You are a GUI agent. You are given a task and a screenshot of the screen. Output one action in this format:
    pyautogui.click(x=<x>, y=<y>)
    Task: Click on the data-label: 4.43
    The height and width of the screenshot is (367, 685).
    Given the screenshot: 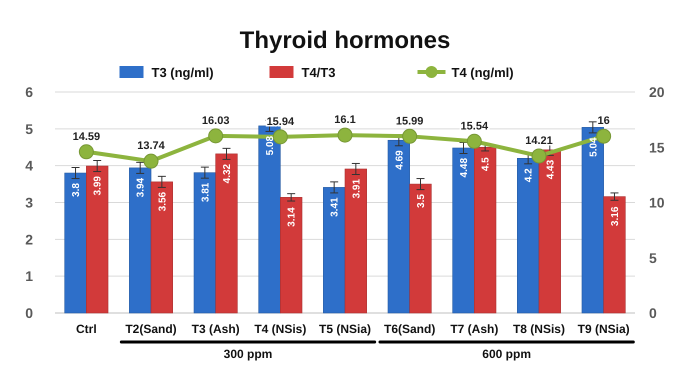 What is the action you would take?
    pyautogui.click(x=550, y=169)
    